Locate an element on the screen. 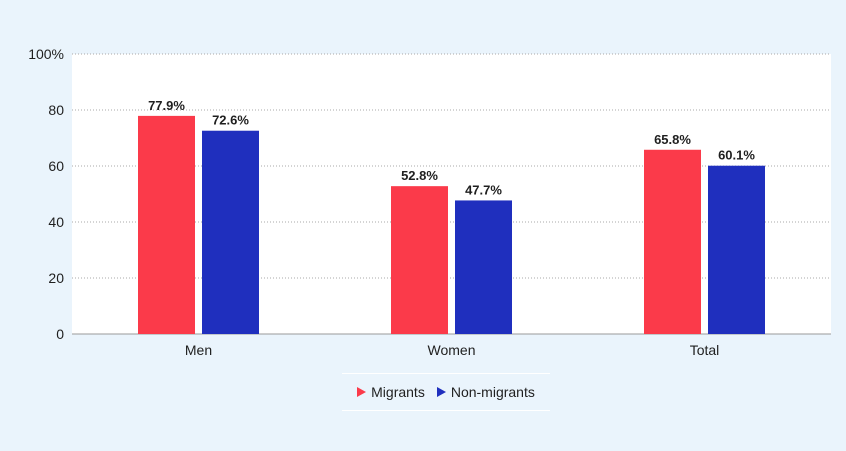 The image size is (846, 451). x-tick-label: Men is located at coordinates (198, 350).